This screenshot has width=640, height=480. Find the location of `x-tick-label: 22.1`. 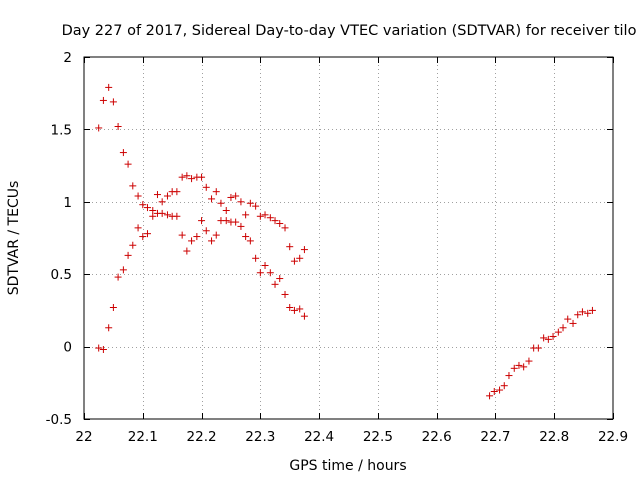

x-tick-label: 22.1 is located at coordinates (143, 437).